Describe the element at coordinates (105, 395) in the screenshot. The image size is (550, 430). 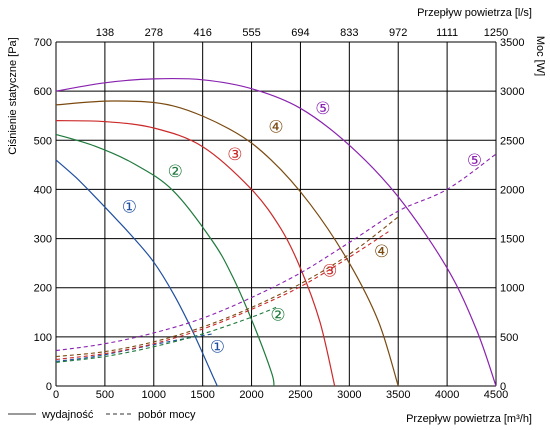
I see `x-tick-bottom: 500` at that location.